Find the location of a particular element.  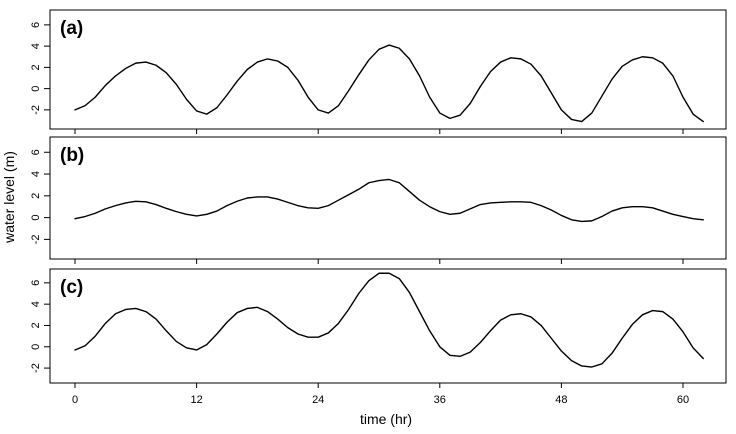

panel-label: (c) is located at coordinates (71, 287).